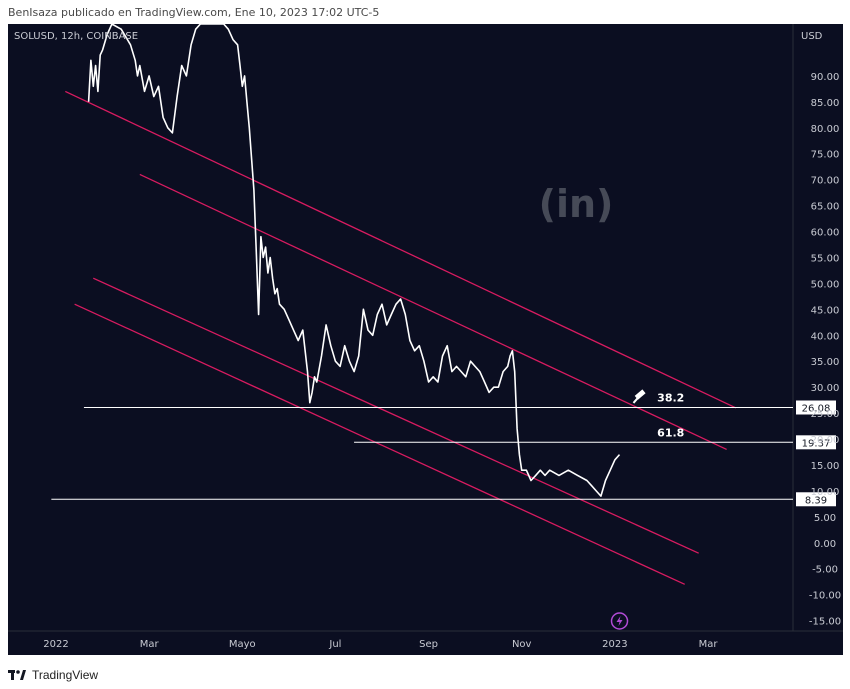  Describe the element at coordinates (825, 544) in the screenshot. I see `y-tick-label: 0.00` at that location.